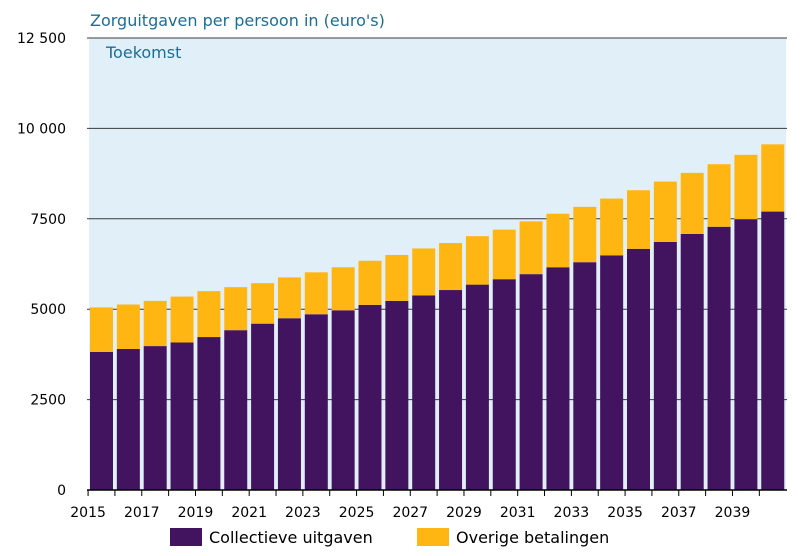 This screenshot has height=556, width=800. Describe the element at coordinates (746, 187) in the screenshot. I see `bar-overige-betalingen-2039` at that location.